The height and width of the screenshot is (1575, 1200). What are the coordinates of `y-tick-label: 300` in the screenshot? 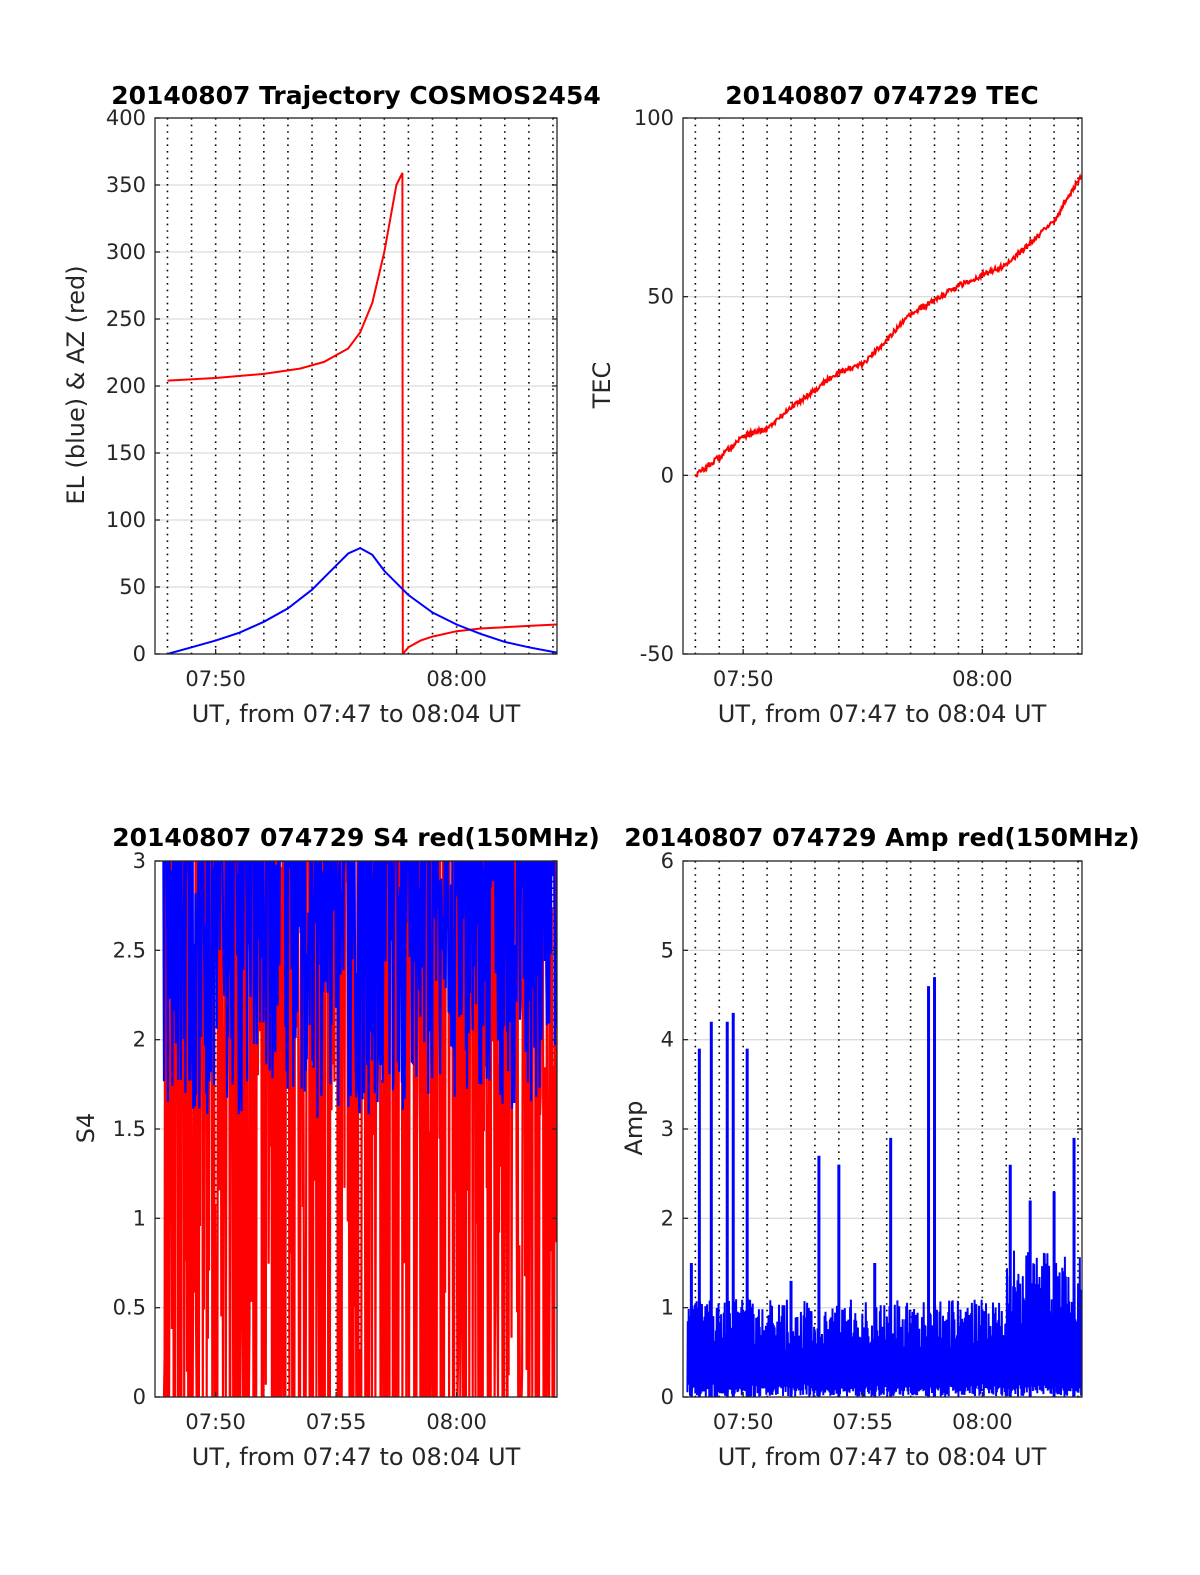 It's located at (126, 252).